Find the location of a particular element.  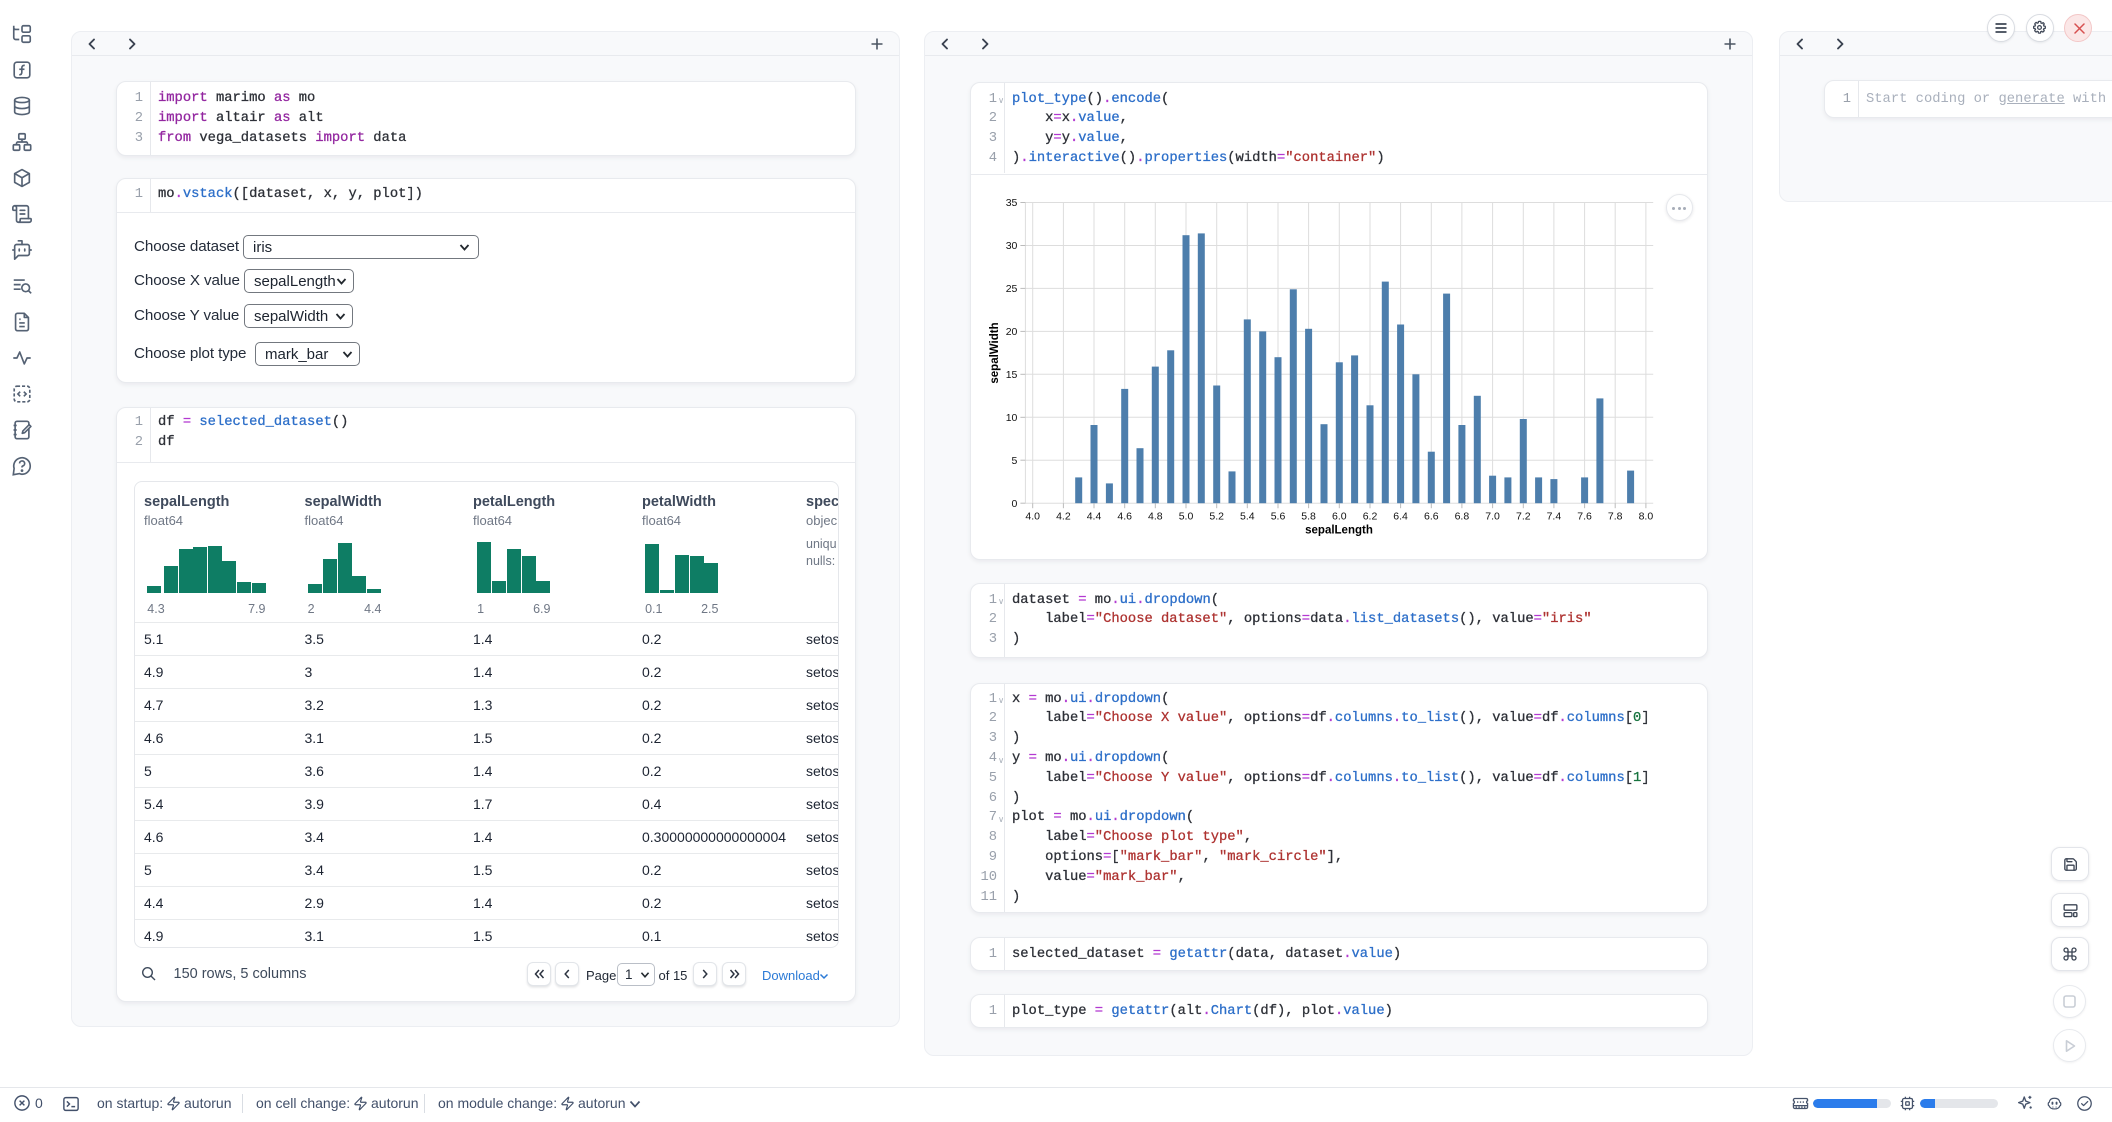

svg-text: 7.6 is located at coordinates (1584, 517).